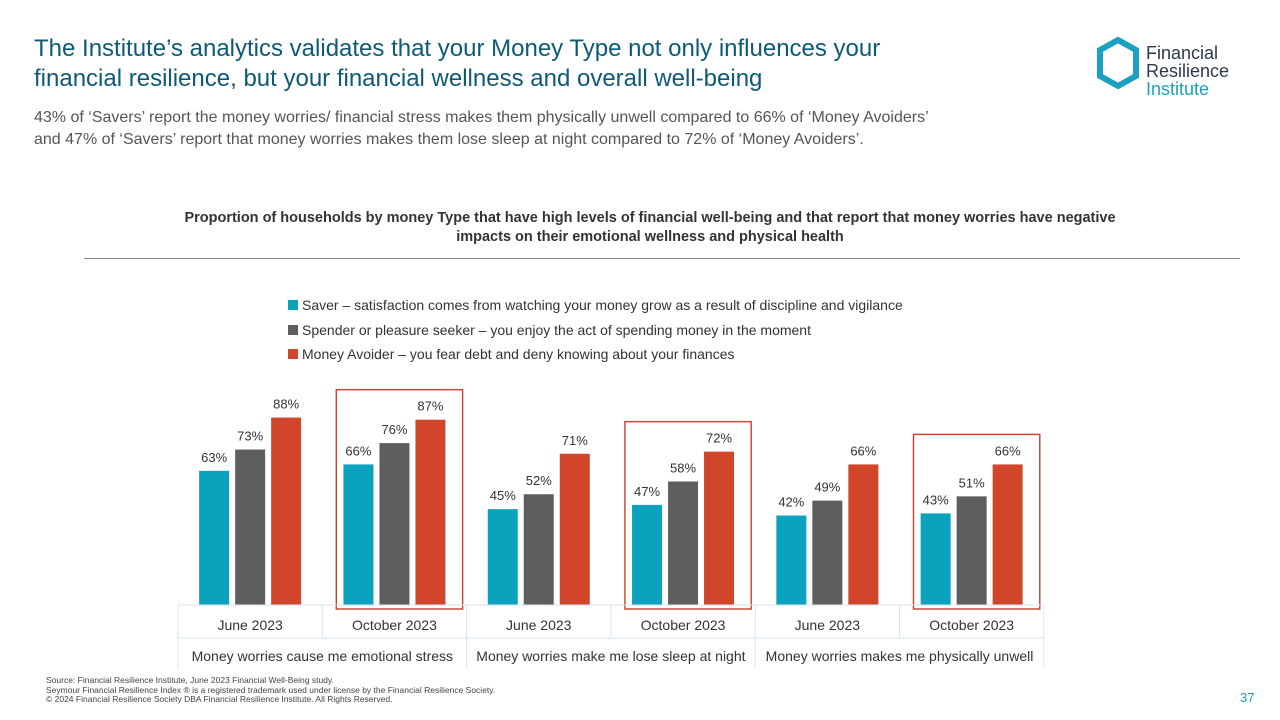 This screenshot has width=1280, height=720. Describe the element at coordinates (827, 487) in the screenshot. I see `bar-value-label: 49%` at that location.